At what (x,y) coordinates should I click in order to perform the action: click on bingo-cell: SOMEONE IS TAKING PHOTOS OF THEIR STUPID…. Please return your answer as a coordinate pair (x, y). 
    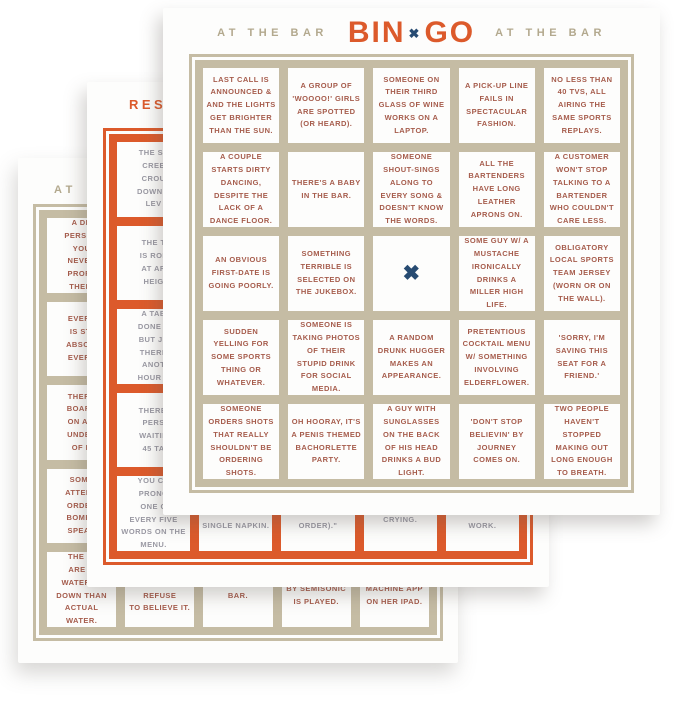
    Looking at the image, I should click on (326, 357).